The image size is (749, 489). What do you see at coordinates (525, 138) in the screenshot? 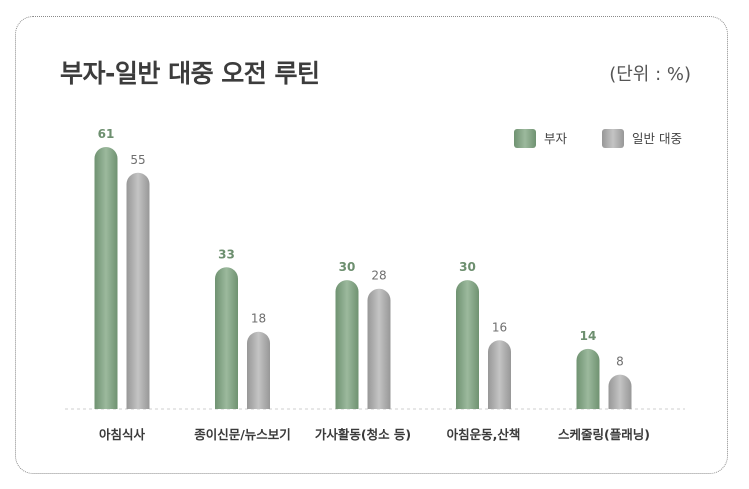
I see `legend-swatch-rich` at bounding box center [525, 138].